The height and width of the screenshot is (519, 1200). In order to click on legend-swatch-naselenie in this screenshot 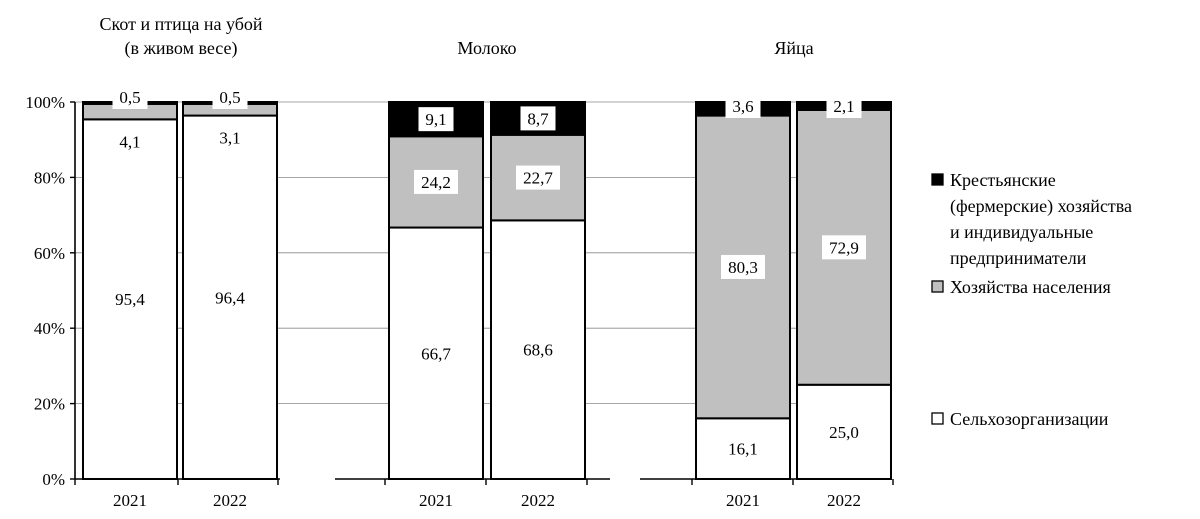, I will do `click(937, 286)`.